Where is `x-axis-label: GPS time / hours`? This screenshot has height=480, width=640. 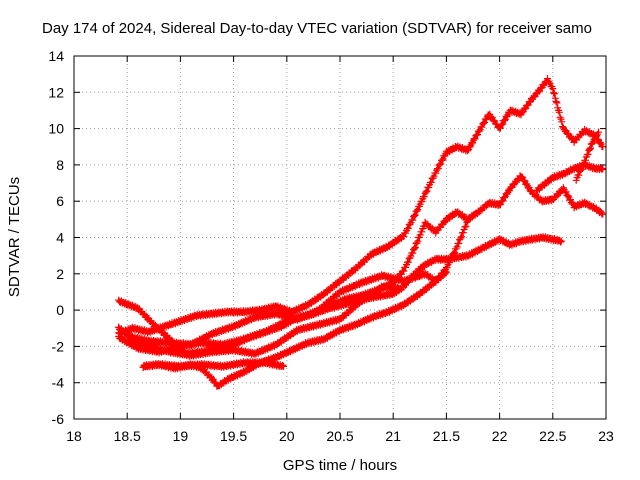 x-axis-label: GPS time / hours is located at coordinates (340, 465).